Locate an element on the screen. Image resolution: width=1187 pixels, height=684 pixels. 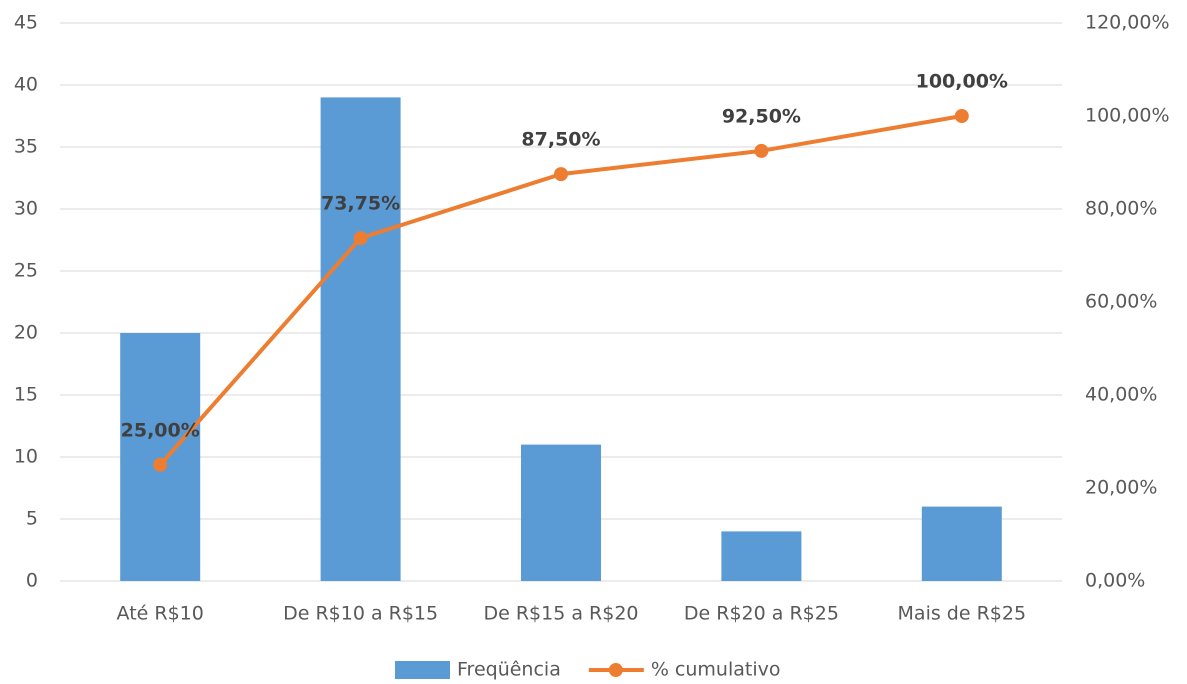
x-tick-label: De R$20 a R$25 is located at coordinates (761, 614).